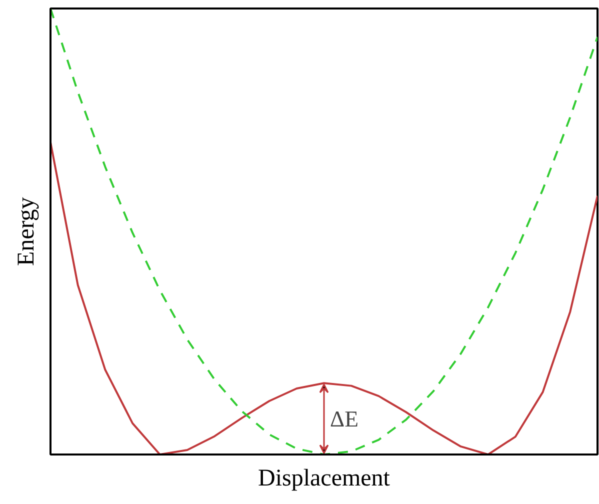  What do you see at coordinates (324, 479) in the screenshot?
I see `x-axis-title: Displacement` at bounding box center [324, 479].